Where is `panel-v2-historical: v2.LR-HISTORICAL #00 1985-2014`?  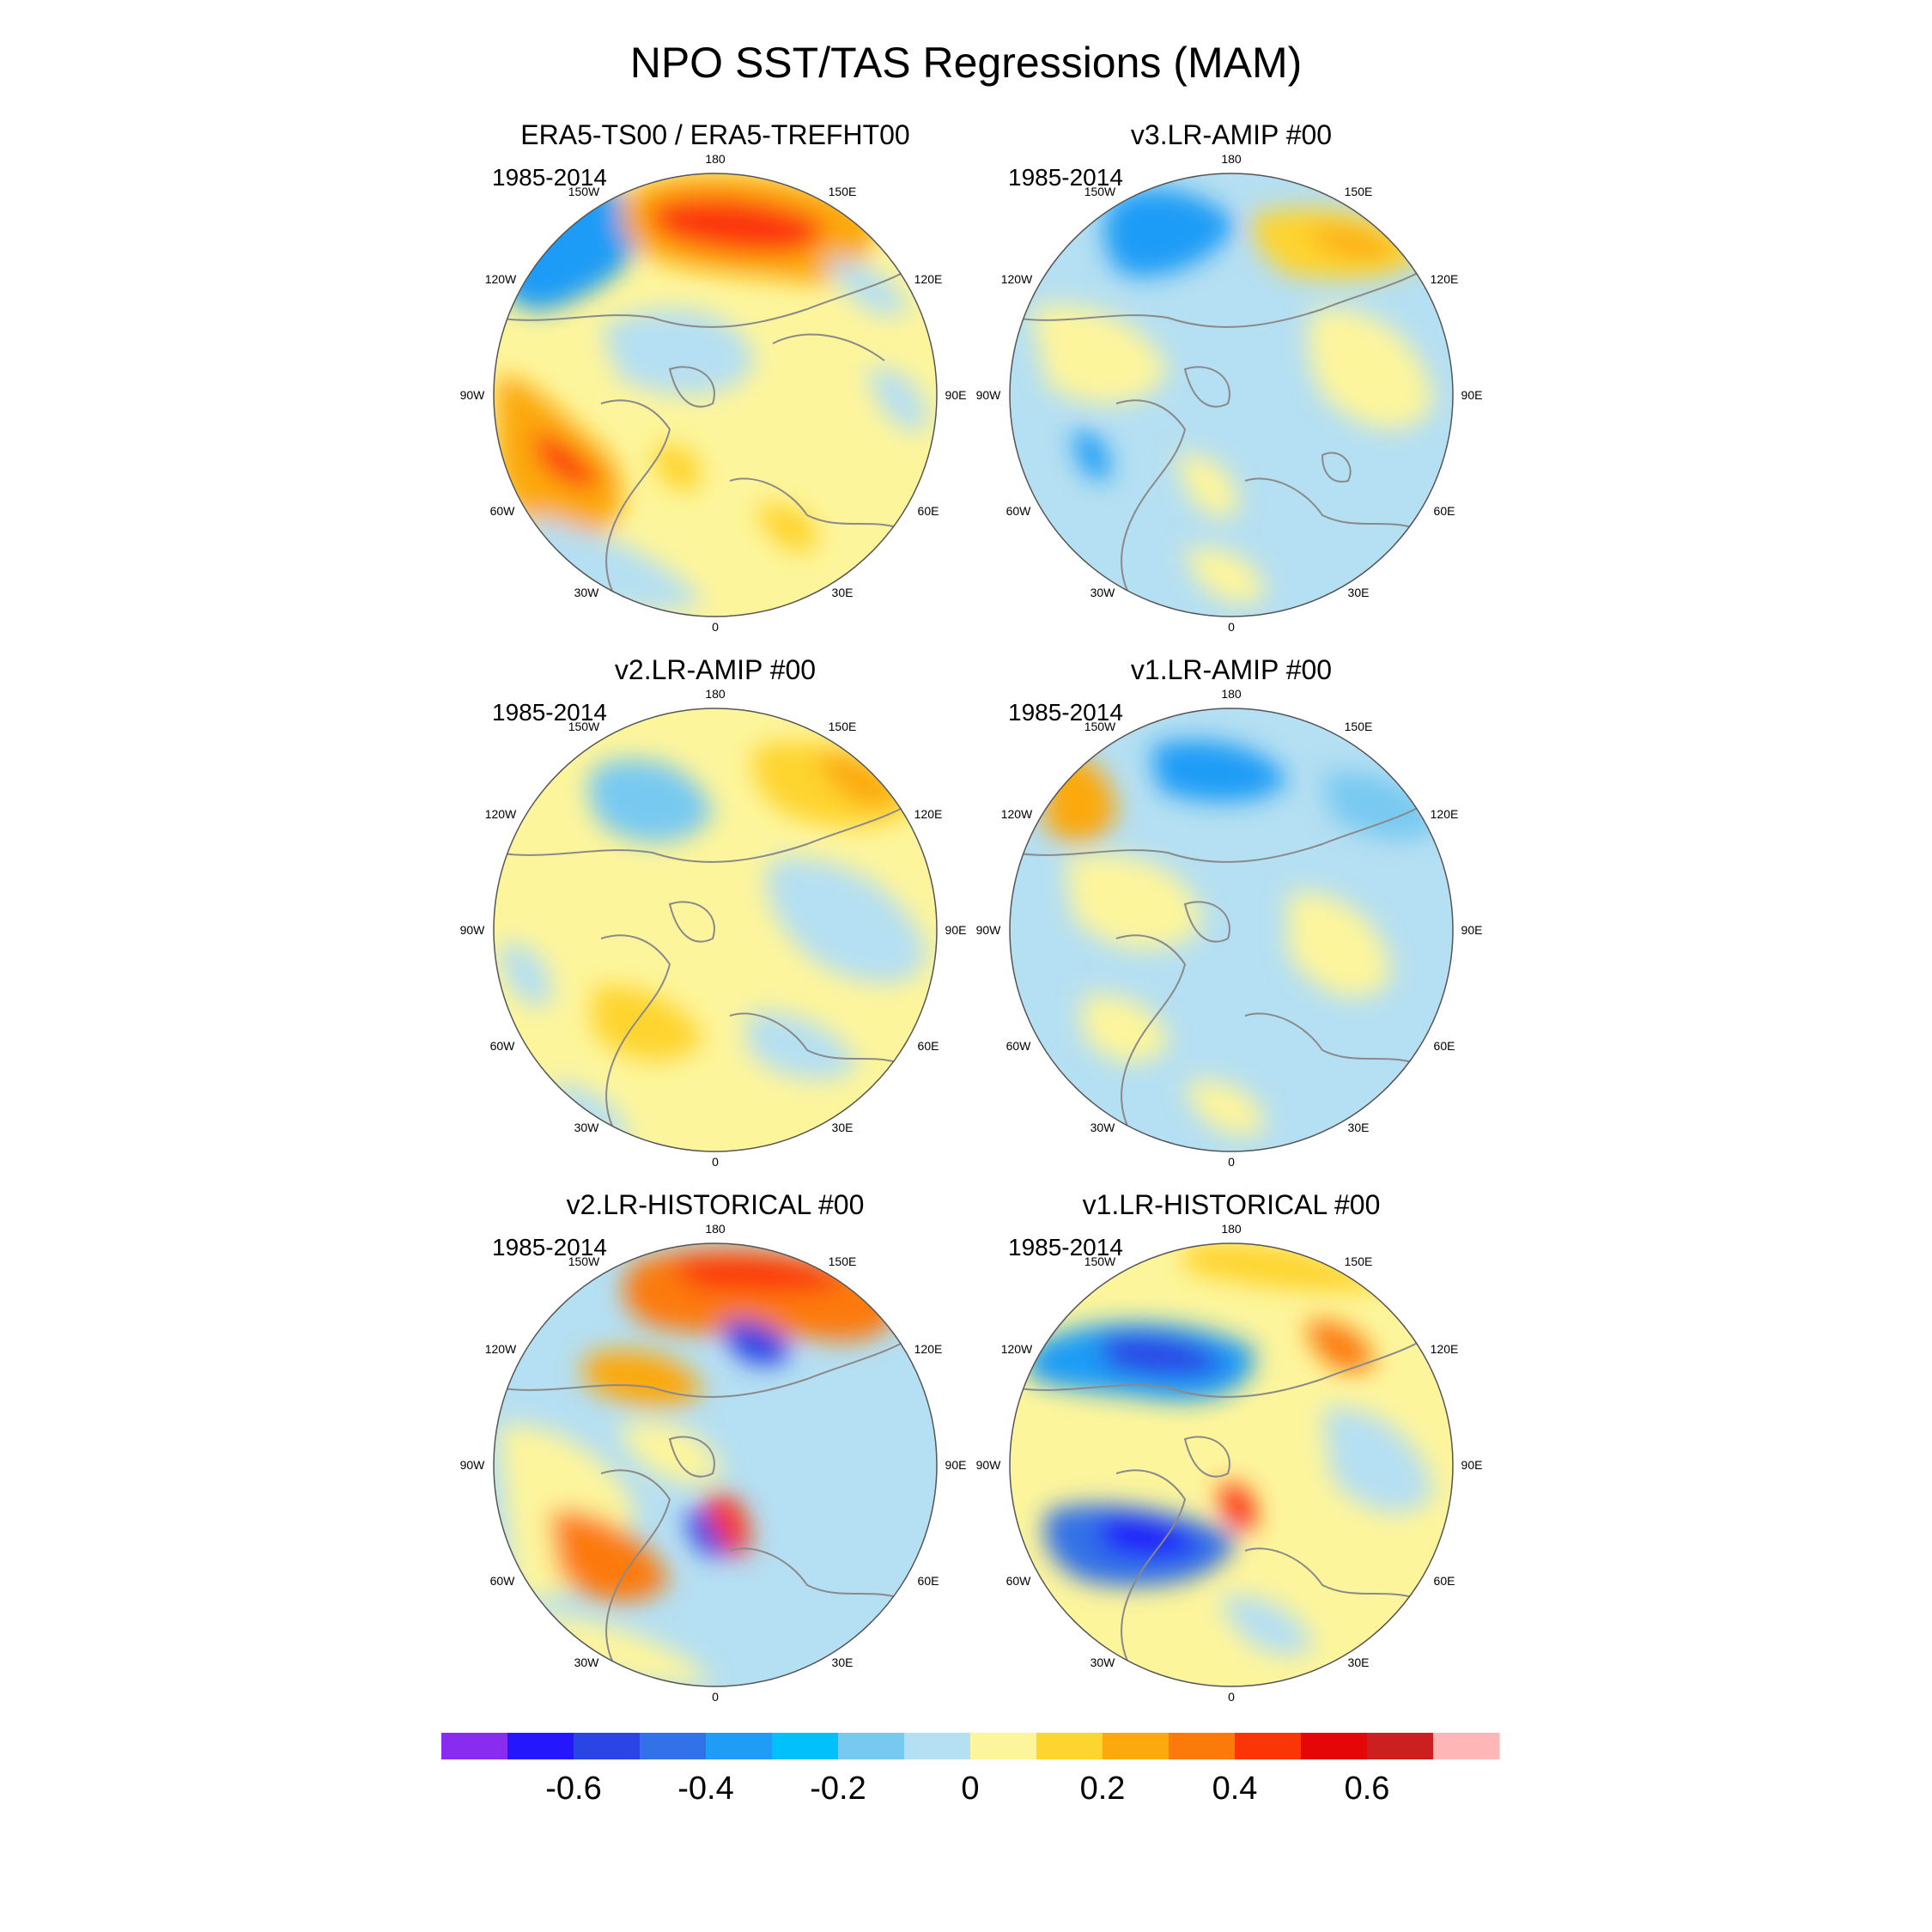
panel-v2-historical: v2.LR-HISTORICAL #00 1985-2014 is located at coordinates (715, 1438).